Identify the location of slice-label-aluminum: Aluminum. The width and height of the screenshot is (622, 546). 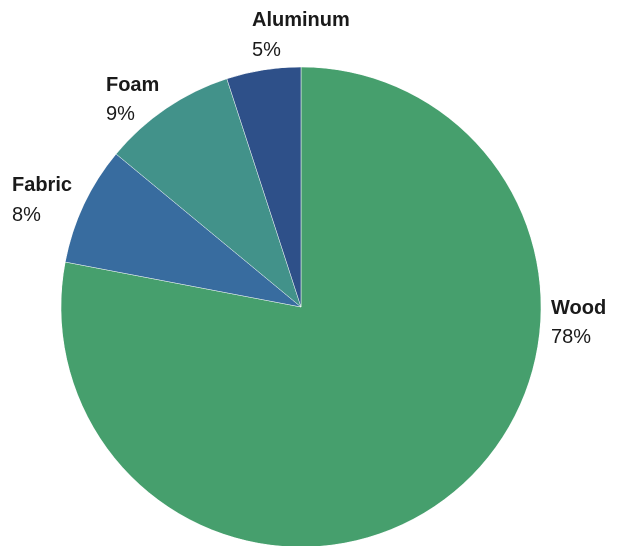
(301, 20).